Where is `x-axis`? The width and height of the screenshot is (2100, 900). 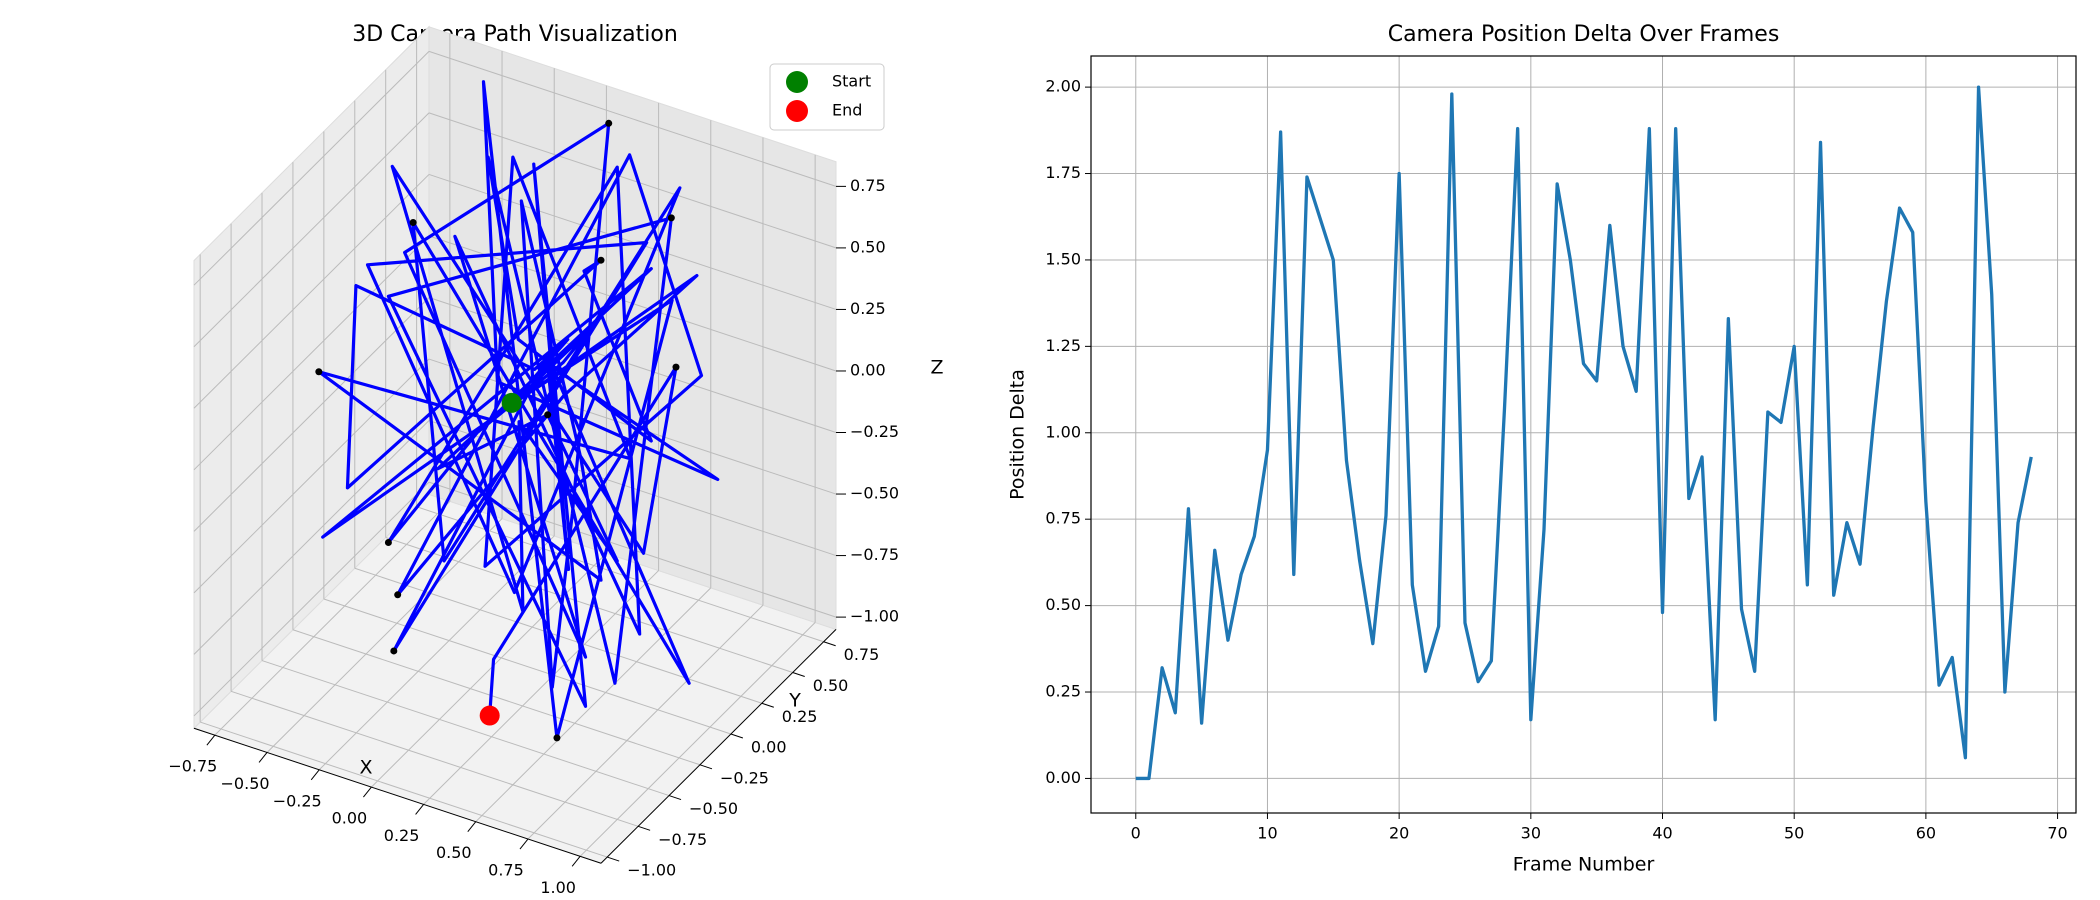 x-axis is located at coordinates (397, 795).